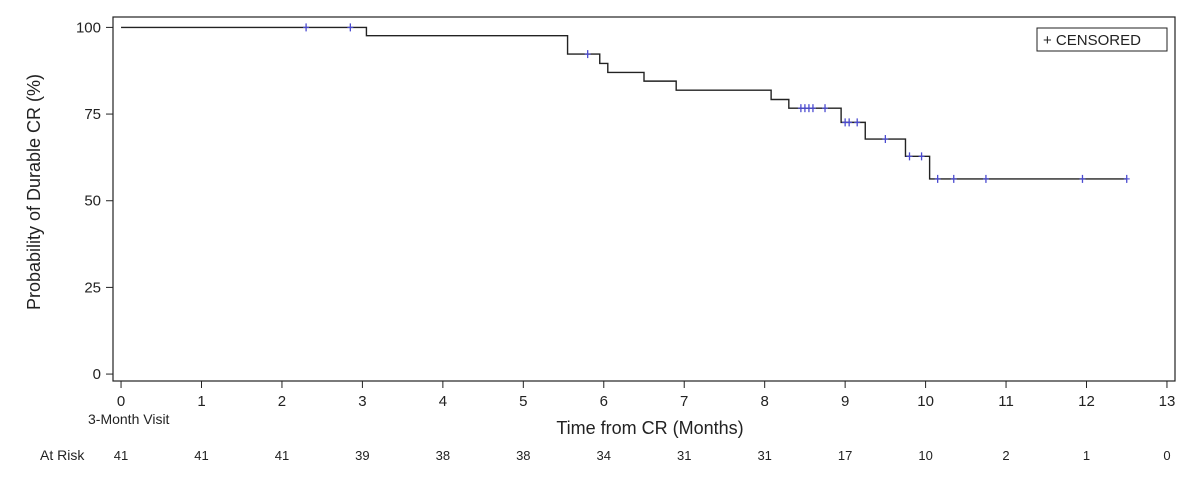  What do you see at coordinates (62, 455) in the screenshot?
I see `at-risk-label: At Risk` at bounding box center [62, 455].